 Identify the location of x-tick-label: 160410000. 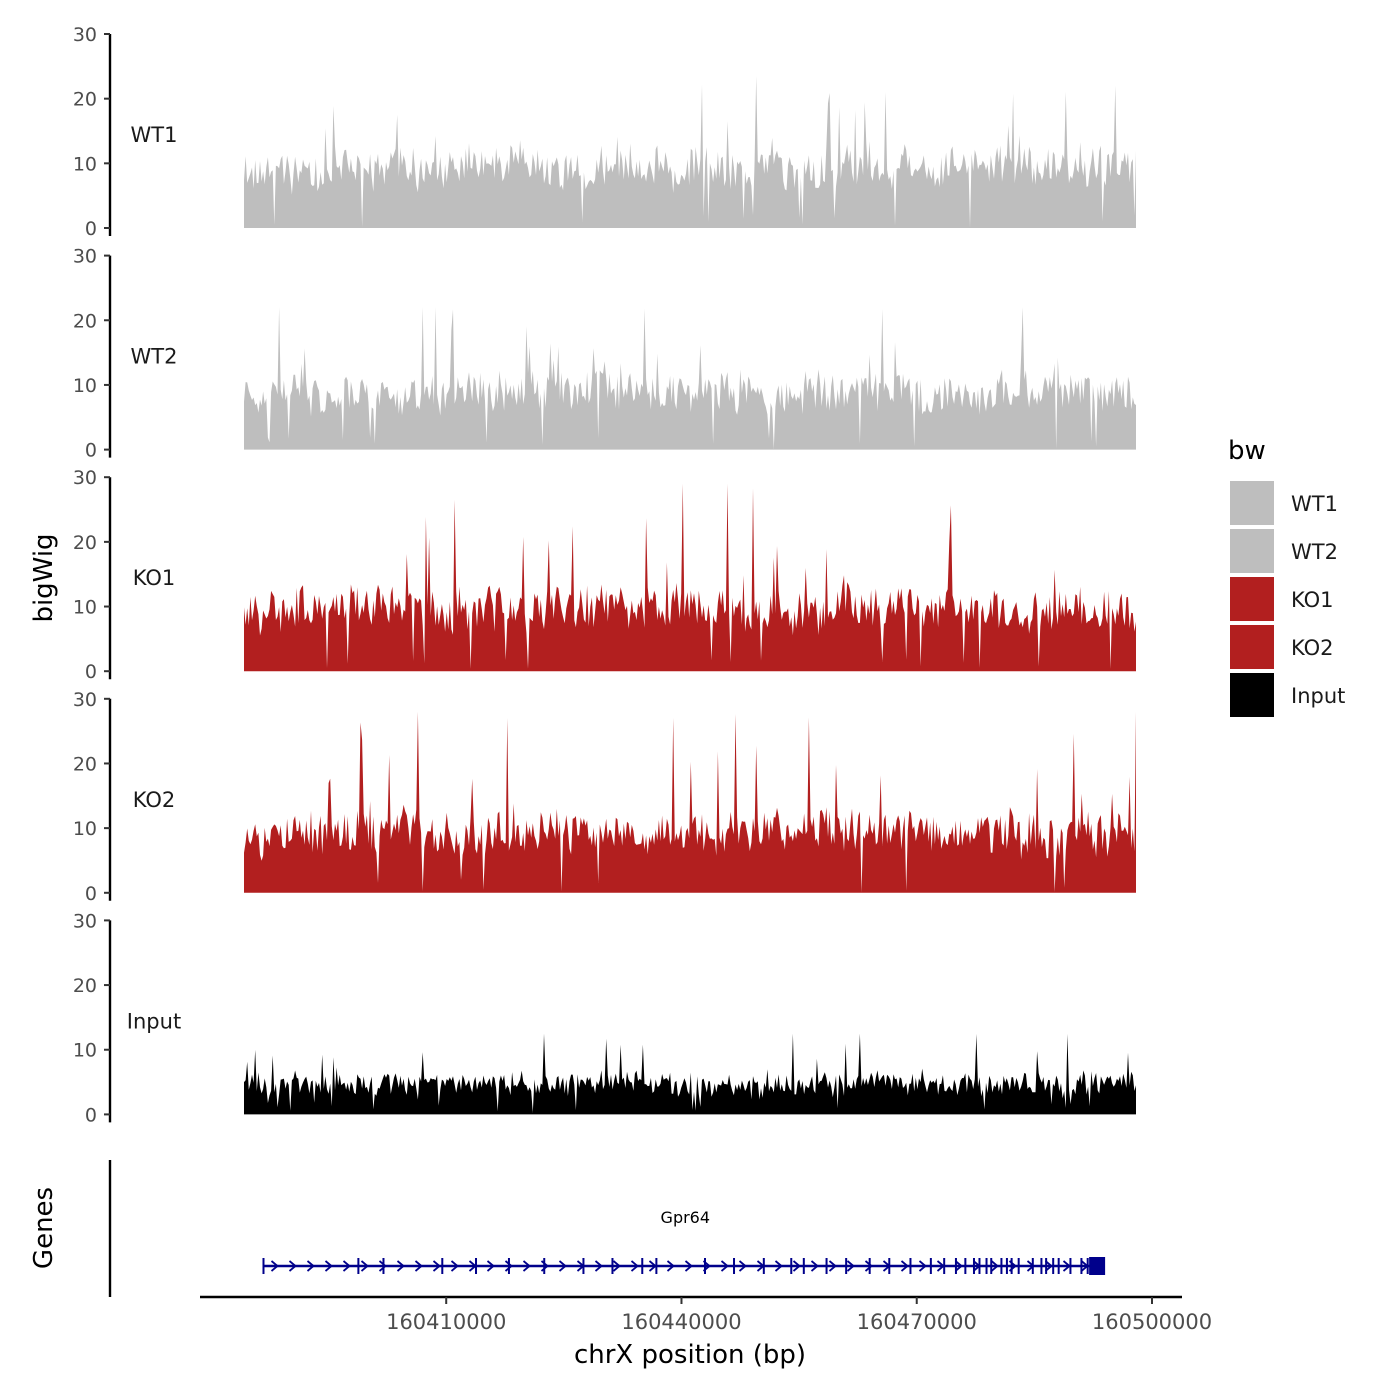
(446, 1322).